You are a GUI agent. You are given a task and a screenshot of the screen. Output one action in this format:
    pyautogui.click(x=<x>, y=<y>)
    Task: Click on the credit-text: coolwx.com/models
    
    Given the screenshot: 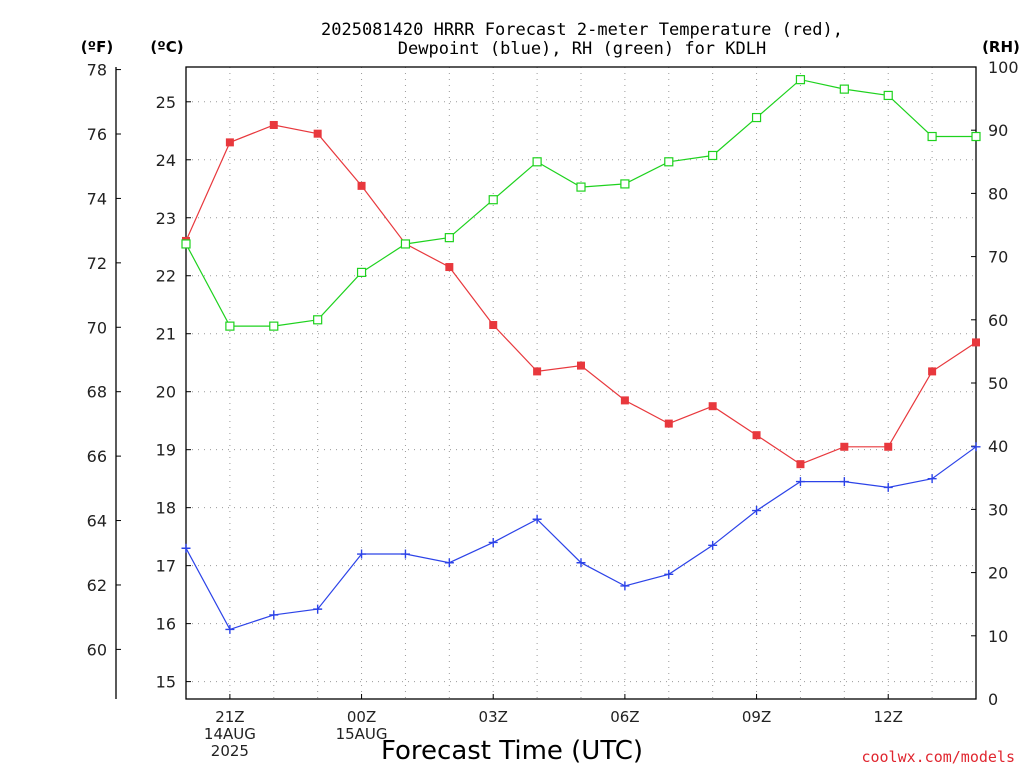 What is the action you would take?
    pyautogui.click(x=938, y=757)
    